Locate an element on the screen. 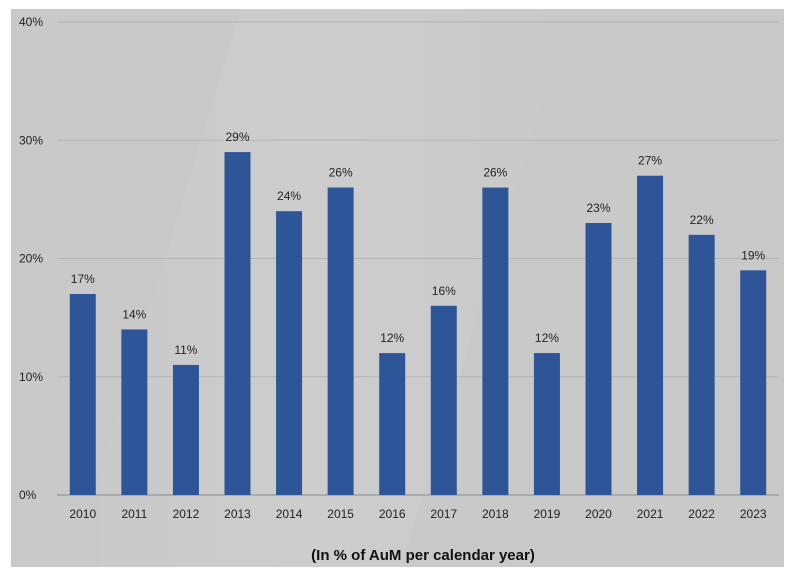 Image resolution: width=796 pixels, height=579 pixels. data-label: 16% is located at coordinates (444, 291).